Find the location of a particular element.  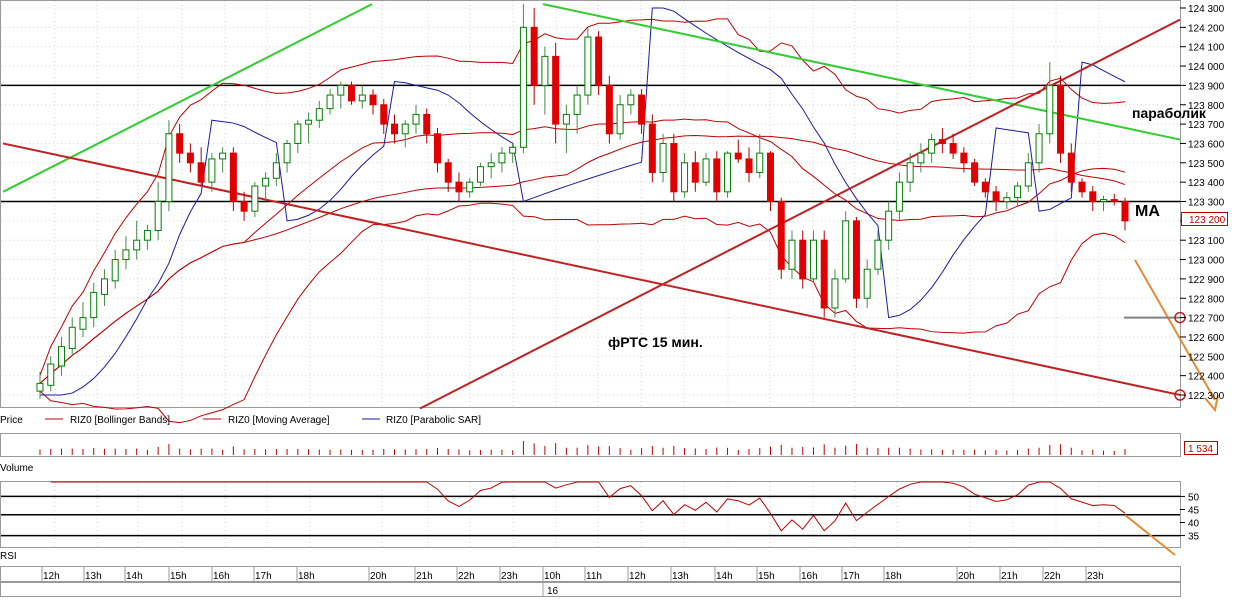

rsi-tick-label: 40 is located at coordinates (1194, 524).